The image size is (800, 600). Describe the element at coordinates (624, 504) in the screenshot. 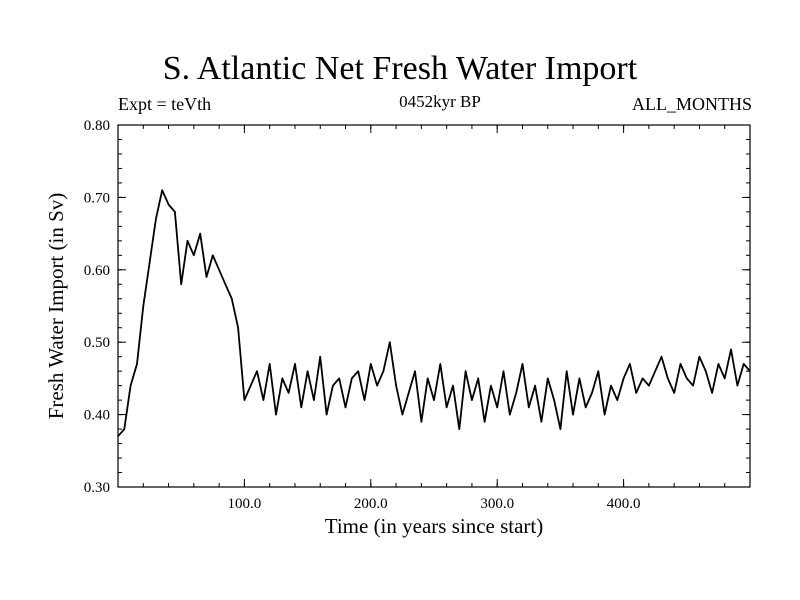

I see `x-tick-label: 400.0` at that location.